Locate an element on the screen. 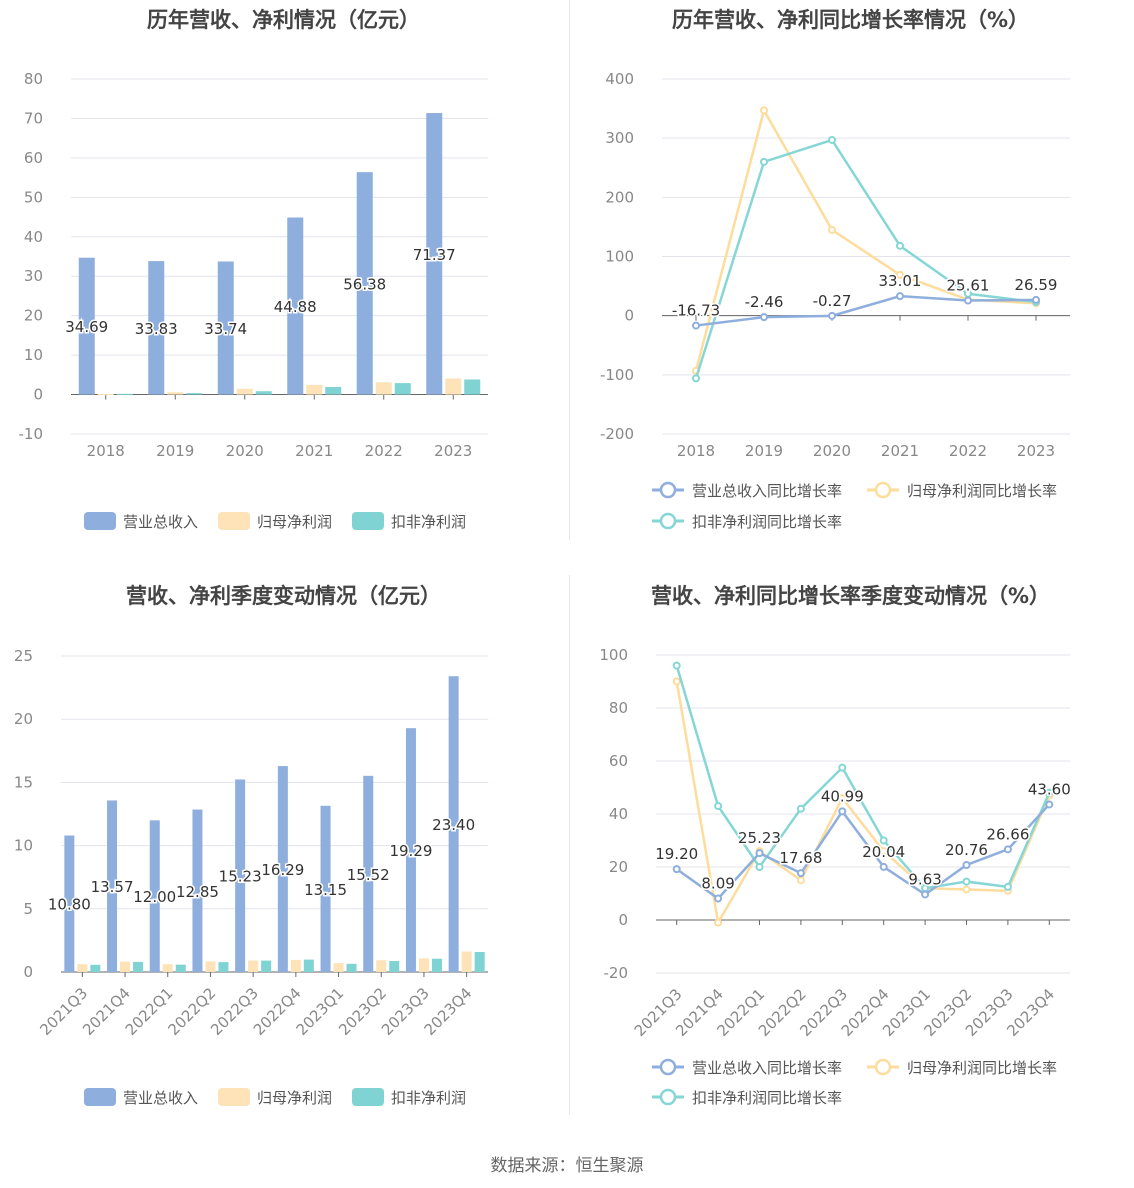  x-tick-label: 2022 is located at coordinates (384, 451).